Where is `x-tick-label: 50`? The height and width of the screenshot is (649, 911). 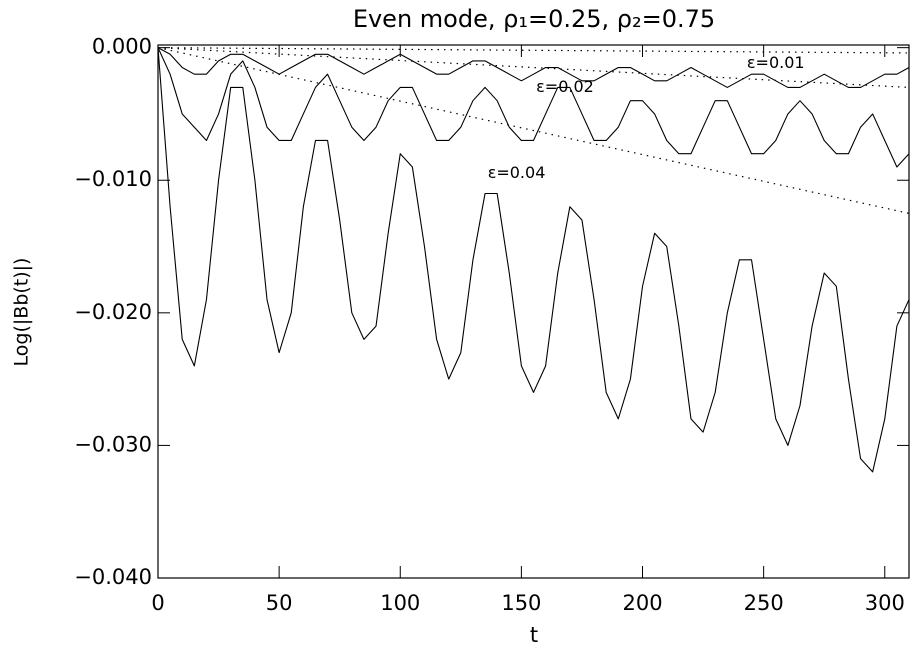 x-tick-label: 50 is located at coordinates (279, 603).